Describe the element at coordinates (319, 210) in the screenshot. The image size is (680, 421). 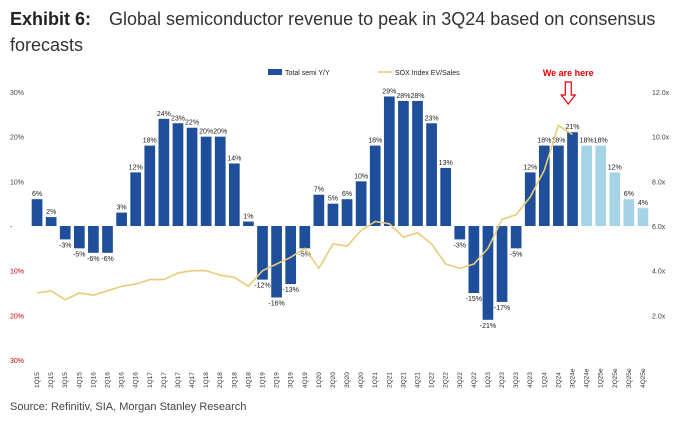
I see `bar-1Q20` at that location.